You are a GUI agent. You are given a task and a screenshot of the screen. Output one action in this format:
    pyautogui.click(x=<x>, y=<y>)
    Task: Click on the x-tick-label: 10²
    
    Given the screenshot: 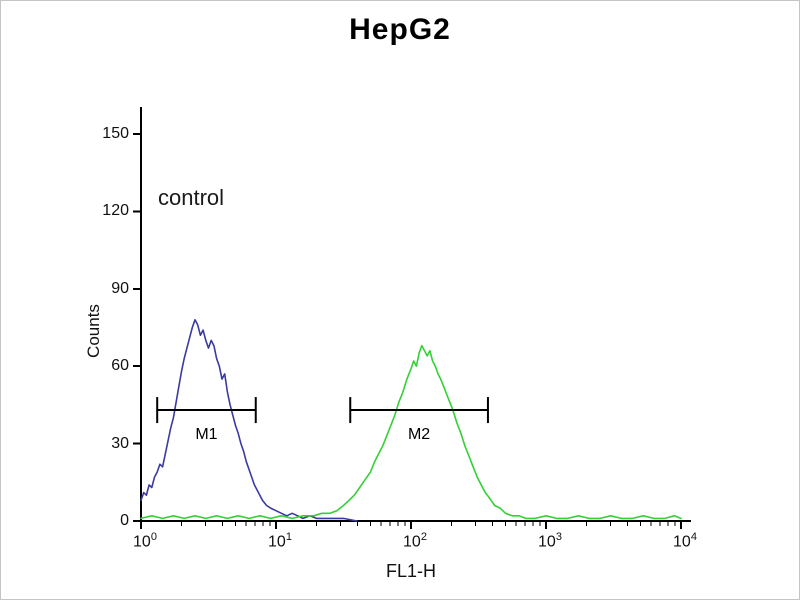 What is the action you would take?
    pyautogui.click(x=415, y=541)
    